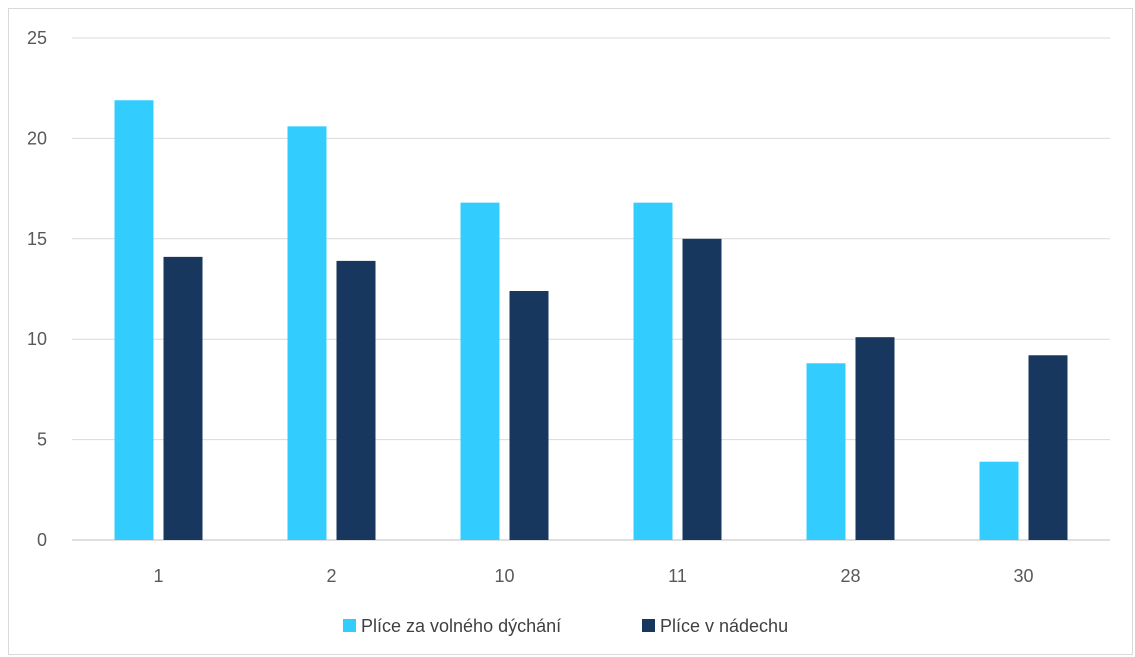 This screenshot has width=1135, height=657. I want to click on x-tick-label: 10, so click(504, 576).